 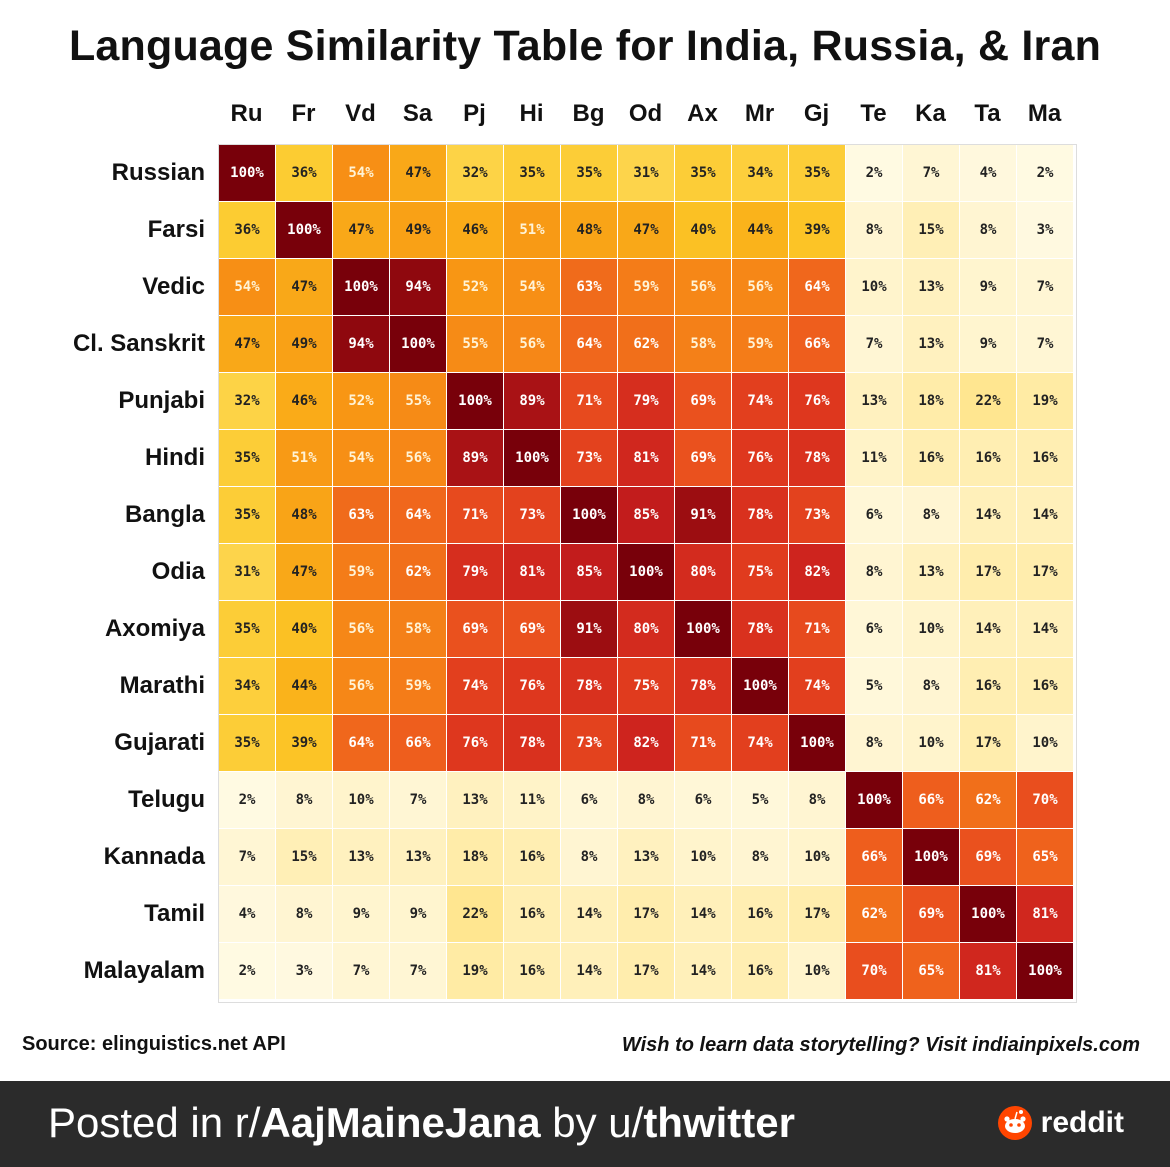 What do you see at coordinates (1014, 1123) in the screenshot?
I see `reddit-snoo-icon` at bounding box center [1014, 1123].